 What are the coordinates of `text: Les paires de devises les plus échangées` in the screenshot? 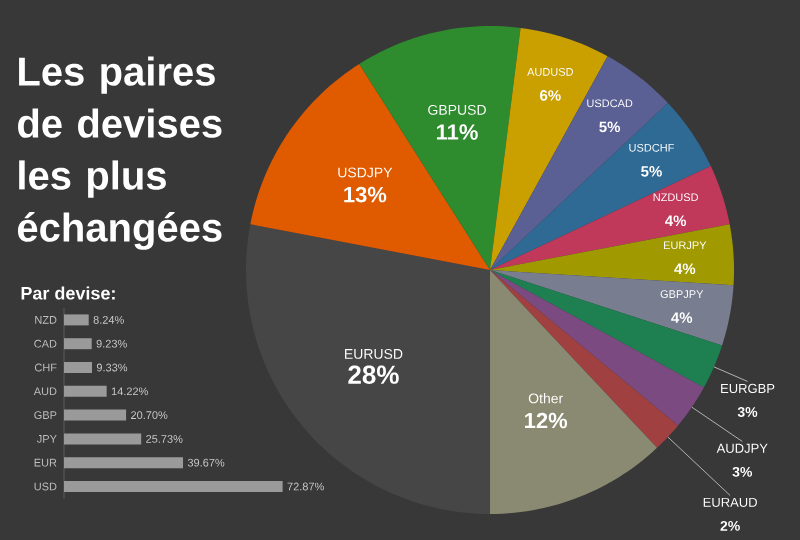 It's located at (119, 153).